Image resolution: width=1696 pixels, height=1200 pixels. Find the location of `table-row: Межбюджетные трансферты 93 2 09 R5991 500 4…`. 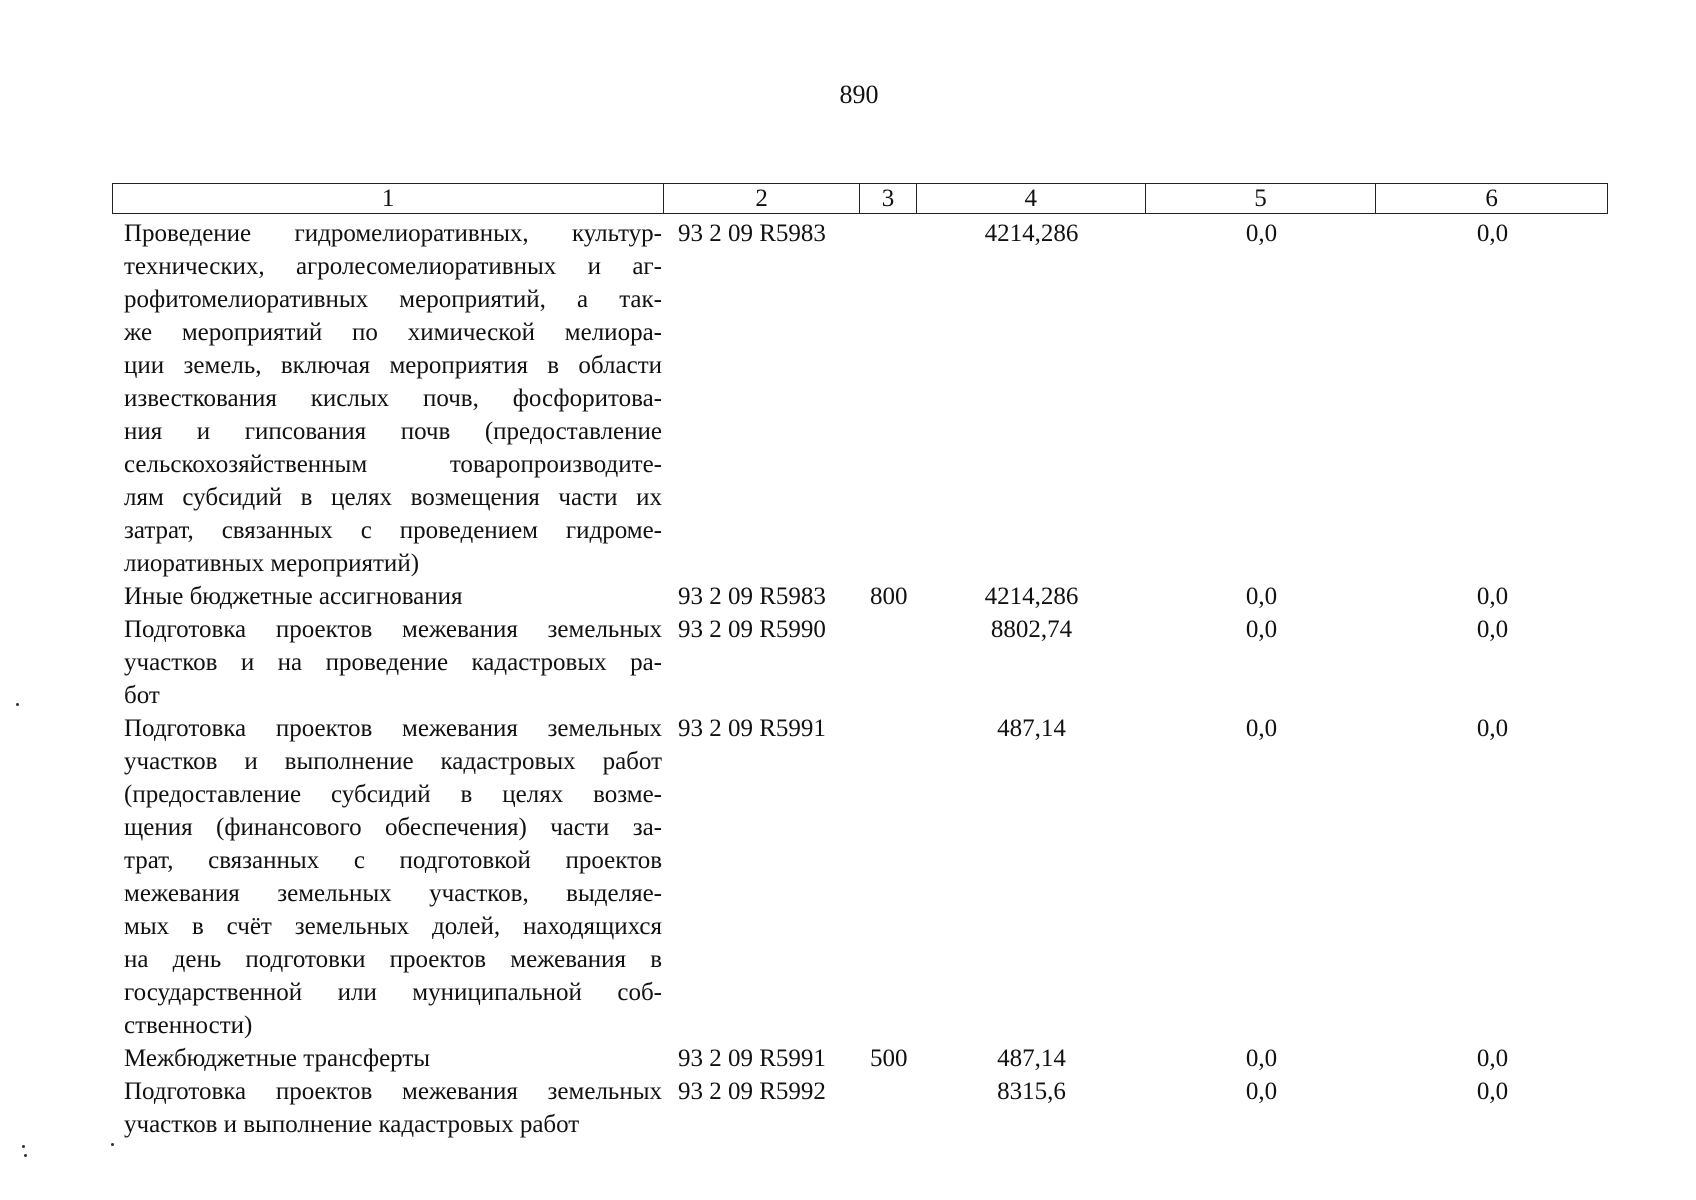

table-row: Межбюджетные трансферты 93 2 09 R5991 500 4… is located at coordinates (860, 1058).